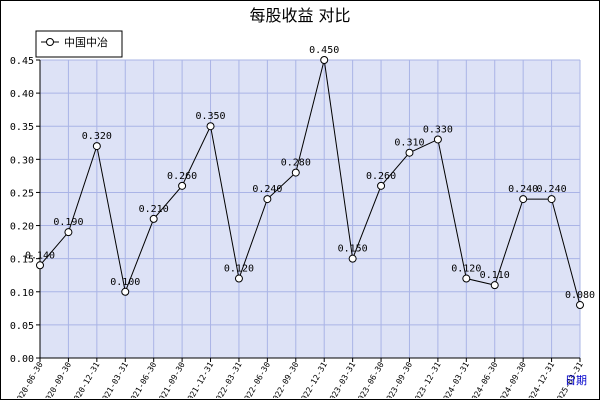 The width and height of the screenshot is (600, 400). Describe the element at coordinates (576, 380) in the screenshot. I see `x-axis-label: 日期` at that location.